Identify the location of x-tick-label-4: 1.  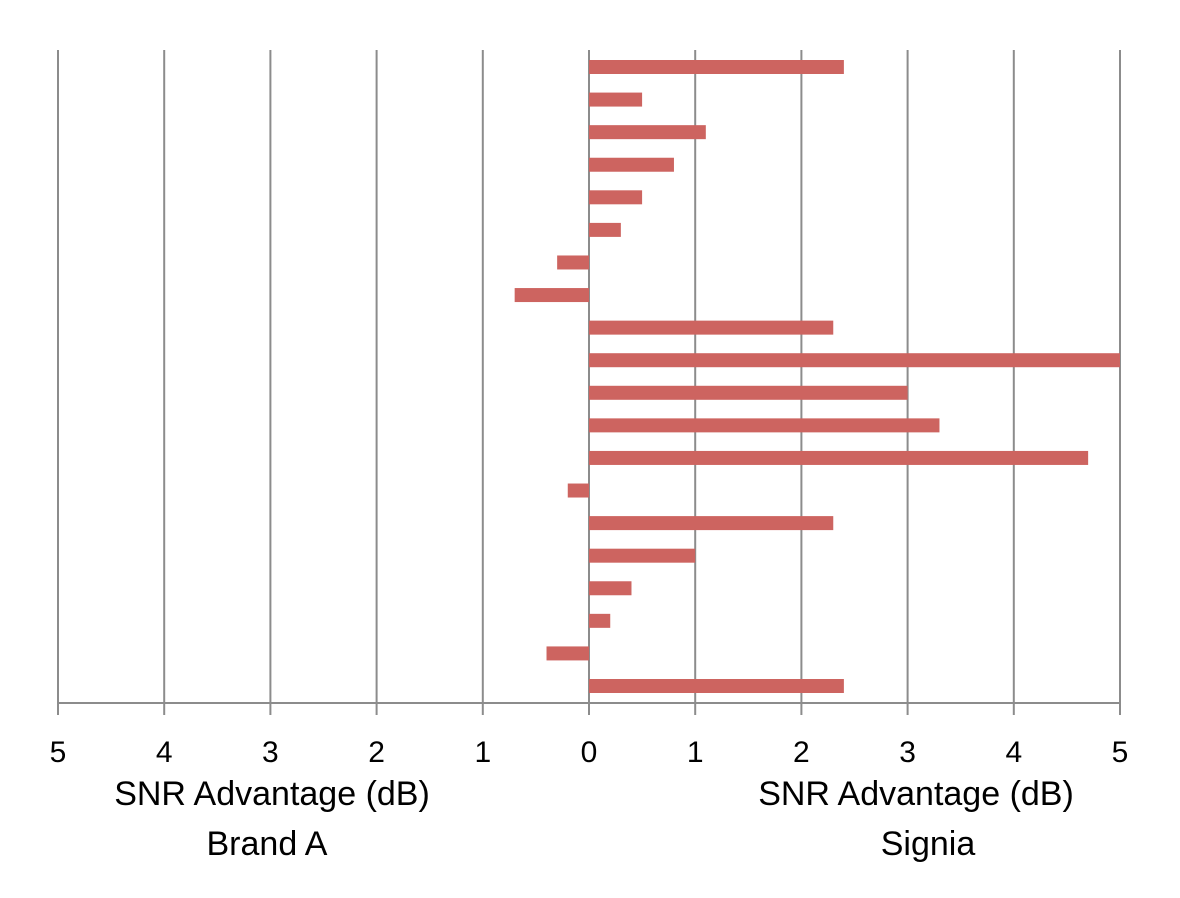
(482, 752).